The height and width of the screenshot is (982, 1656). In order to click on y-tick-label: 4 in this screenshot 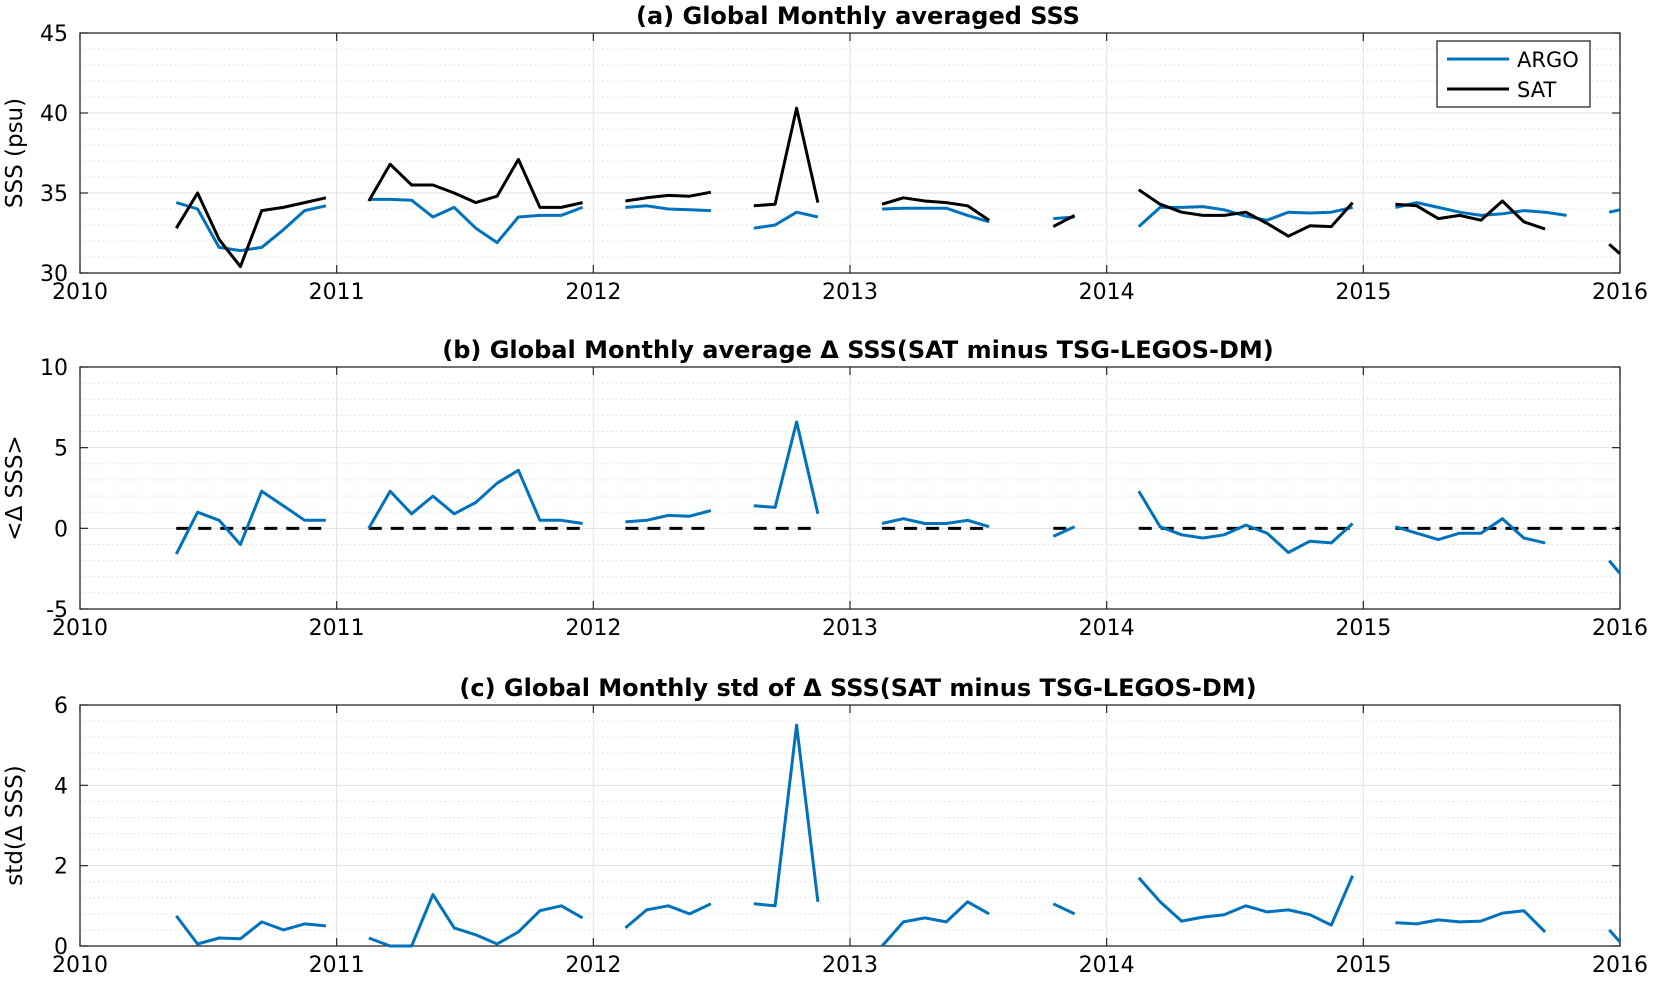, I will do `click(61, 786)`.